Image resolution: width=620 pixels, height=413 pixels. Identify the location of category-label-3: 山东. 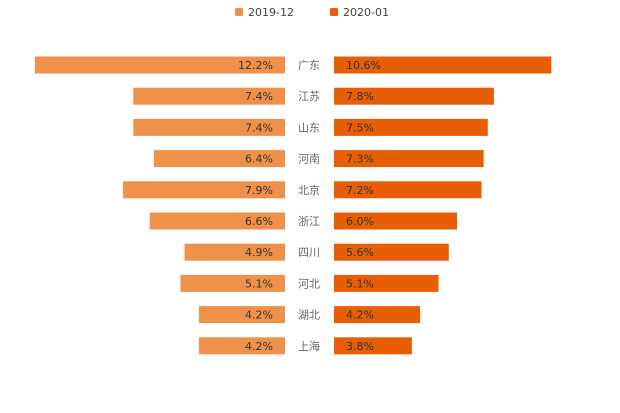
(309, 127).